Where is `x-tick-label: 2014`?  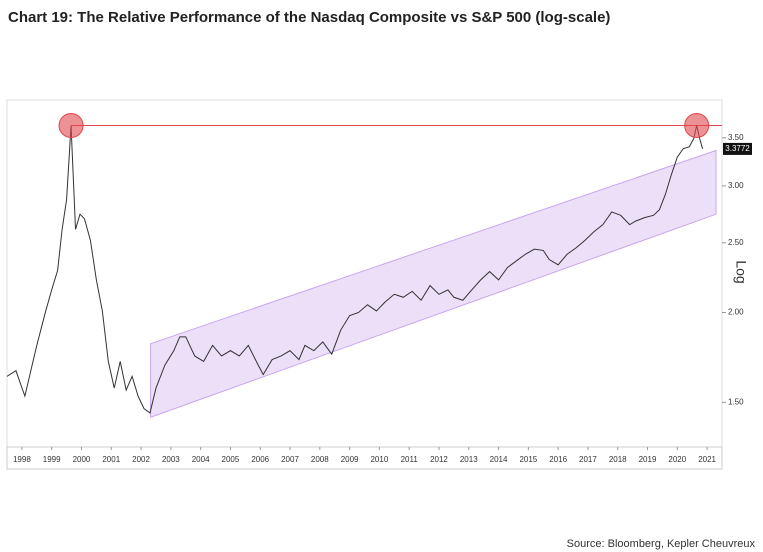
x-tick-label: 2014 is located at coordinates (499, 459).